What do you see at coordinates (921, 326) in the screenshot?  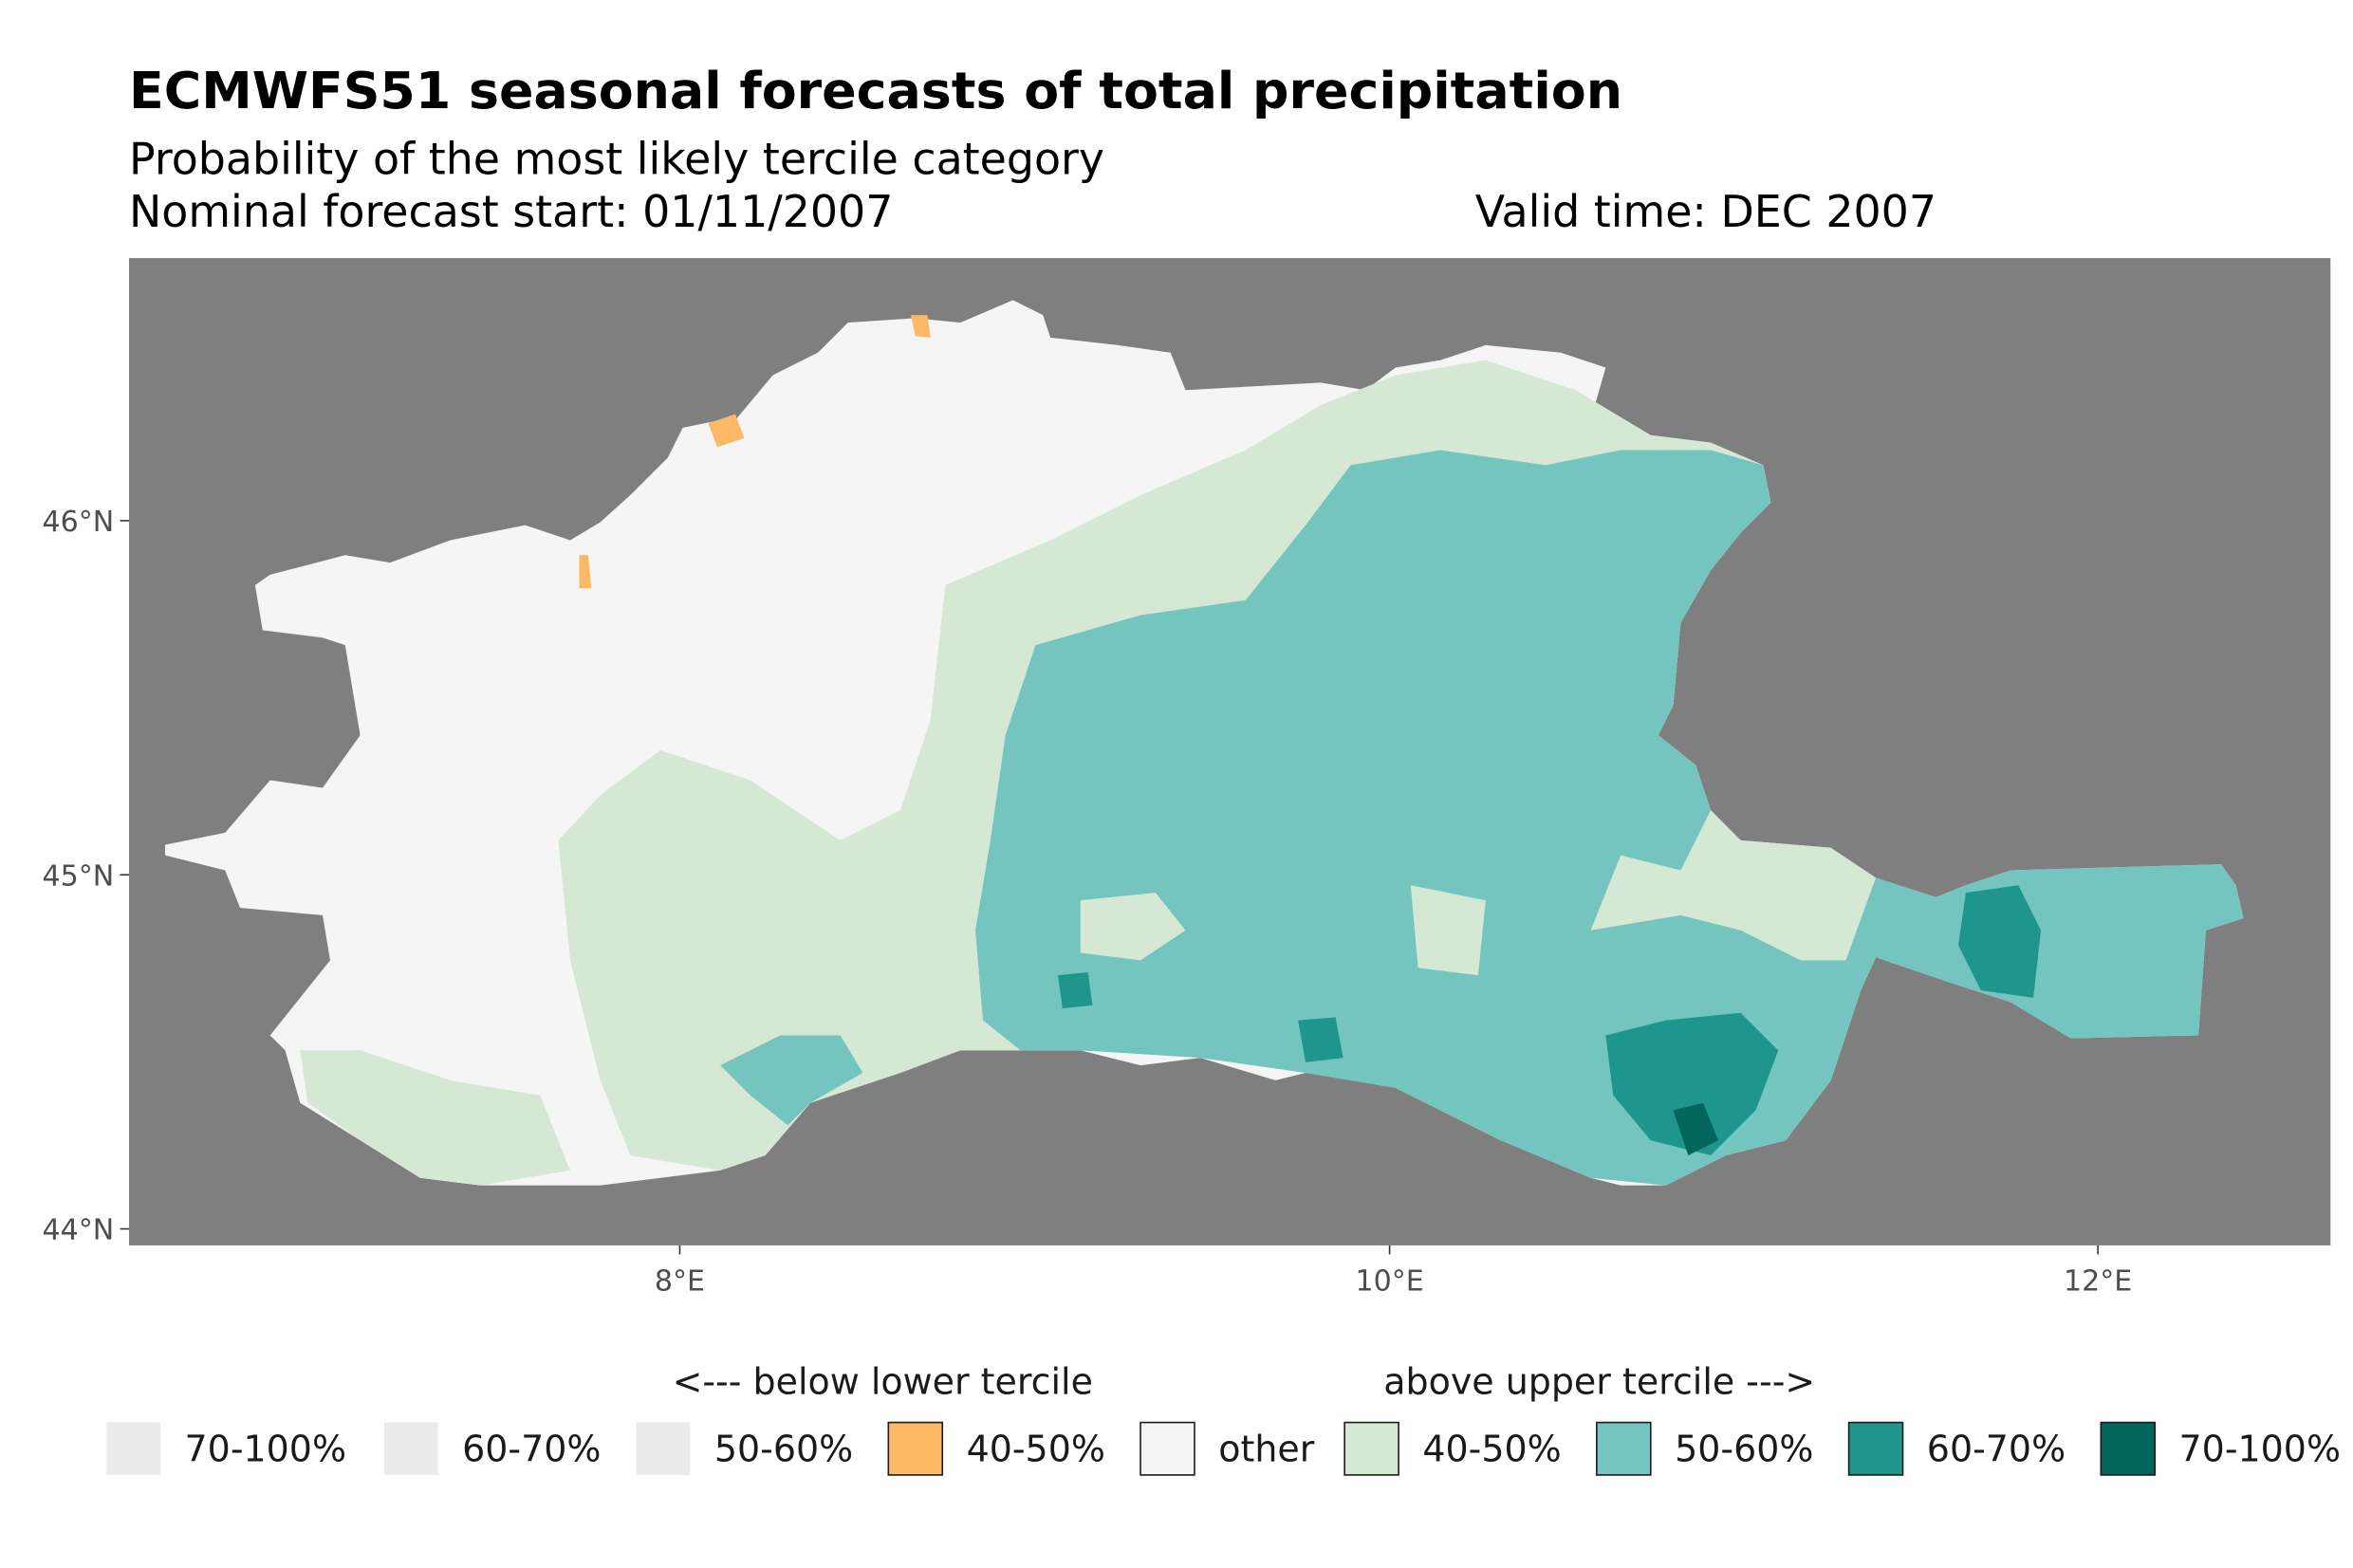 I see `region-below-40-50-north` at bounding box center [921, 326].